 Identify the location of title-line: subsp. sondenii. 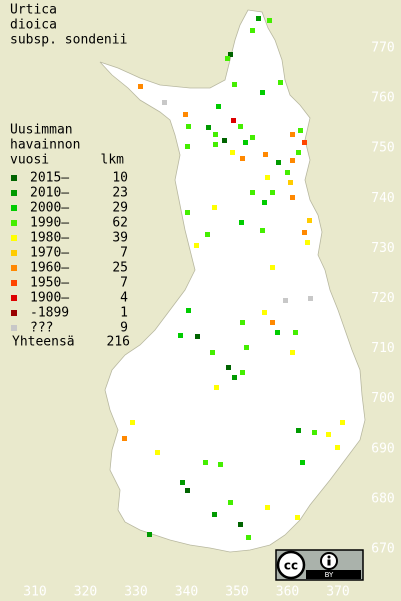
(68, 40).